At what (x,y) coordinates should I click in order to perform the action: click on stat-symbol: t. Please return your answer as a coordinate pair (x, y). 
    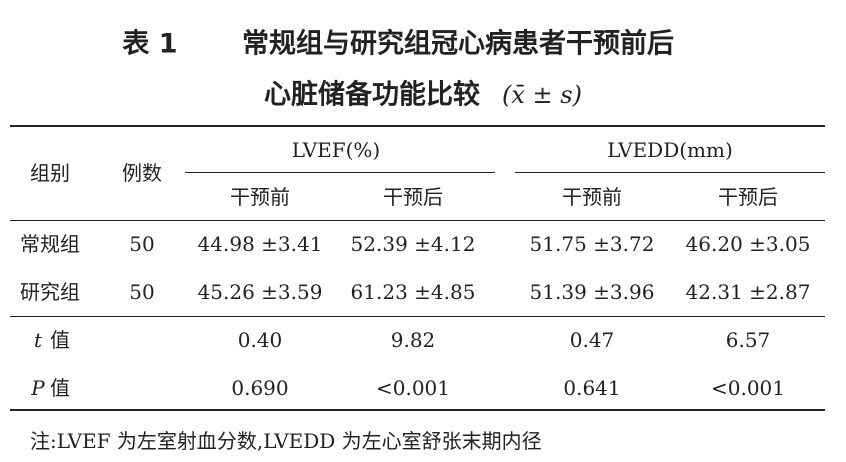
    Looking at the image, I should click on (38, 340).